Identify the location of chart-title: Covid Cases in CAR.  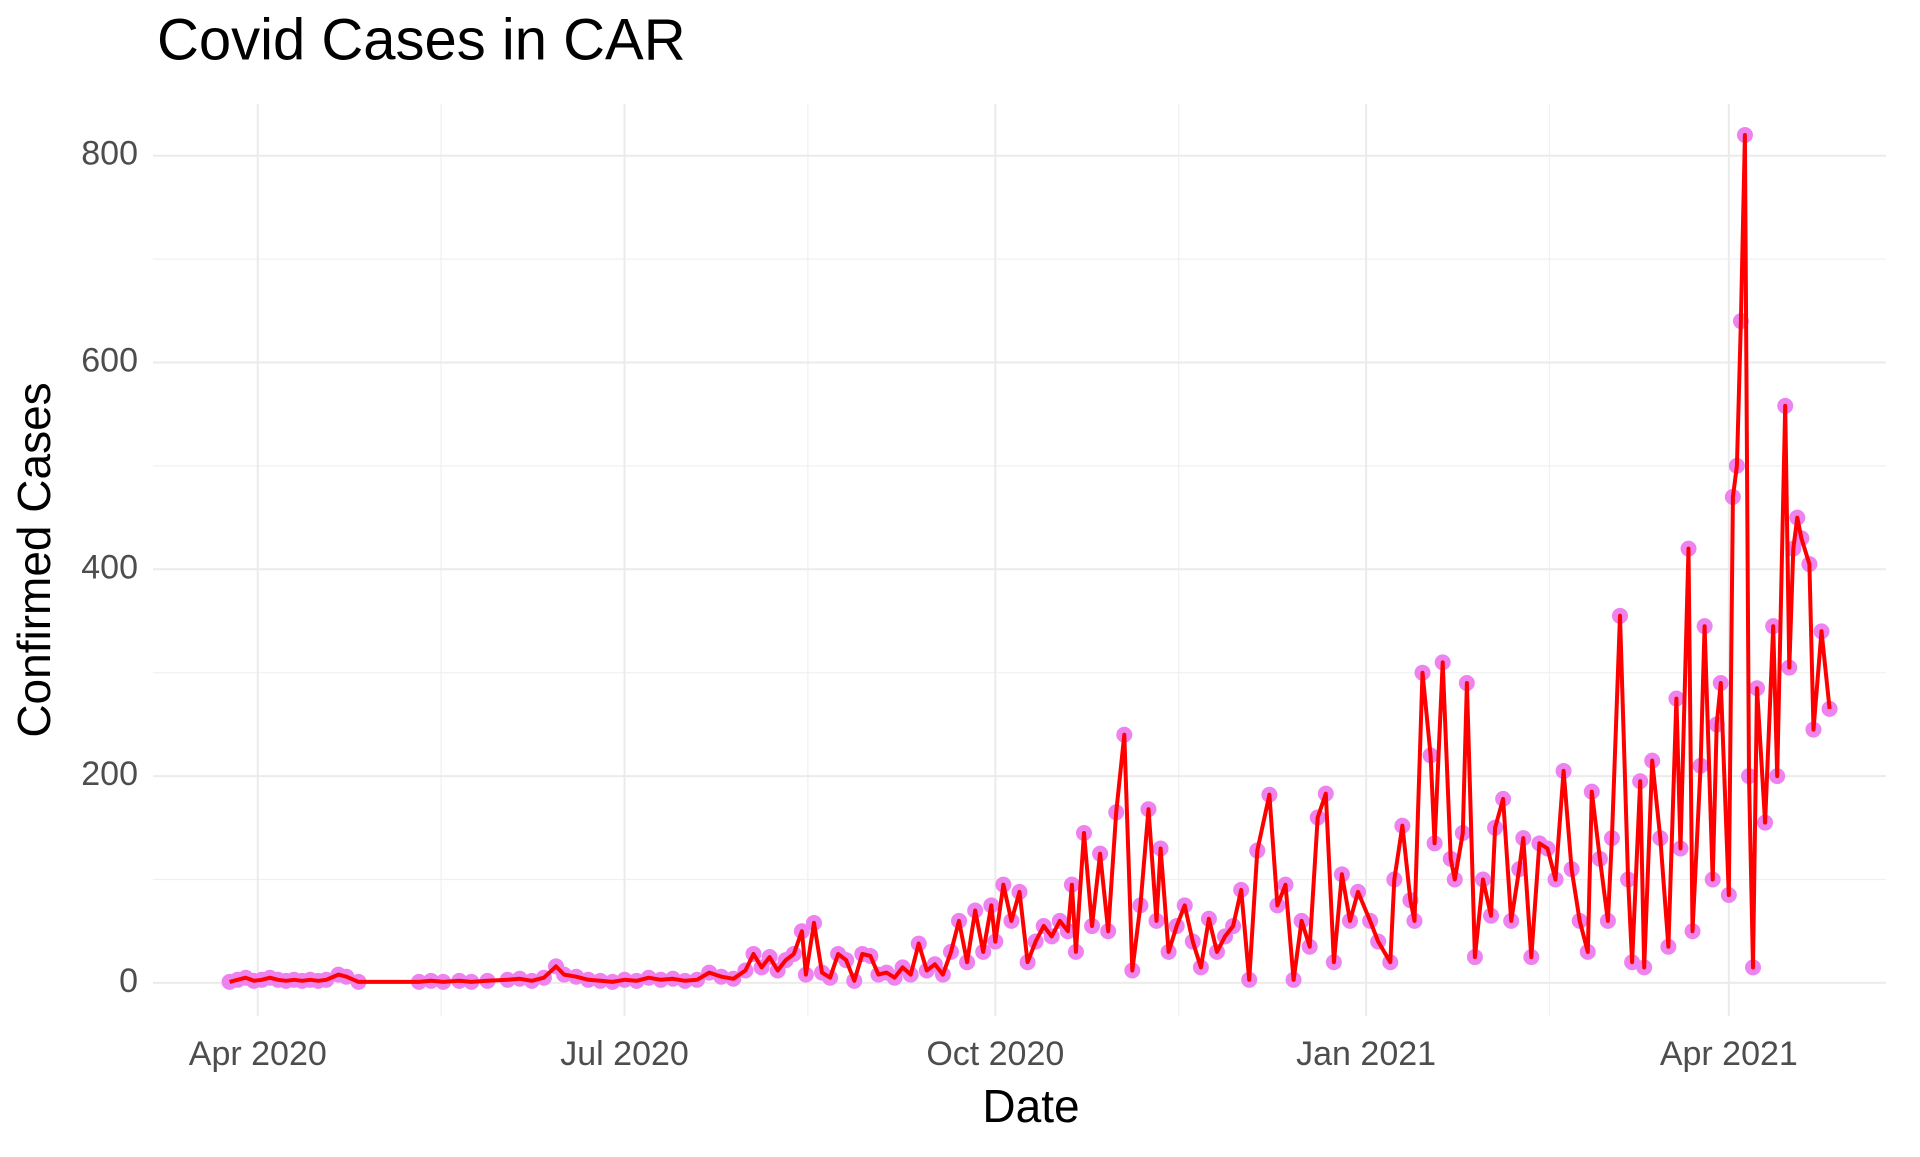
(421, 39).